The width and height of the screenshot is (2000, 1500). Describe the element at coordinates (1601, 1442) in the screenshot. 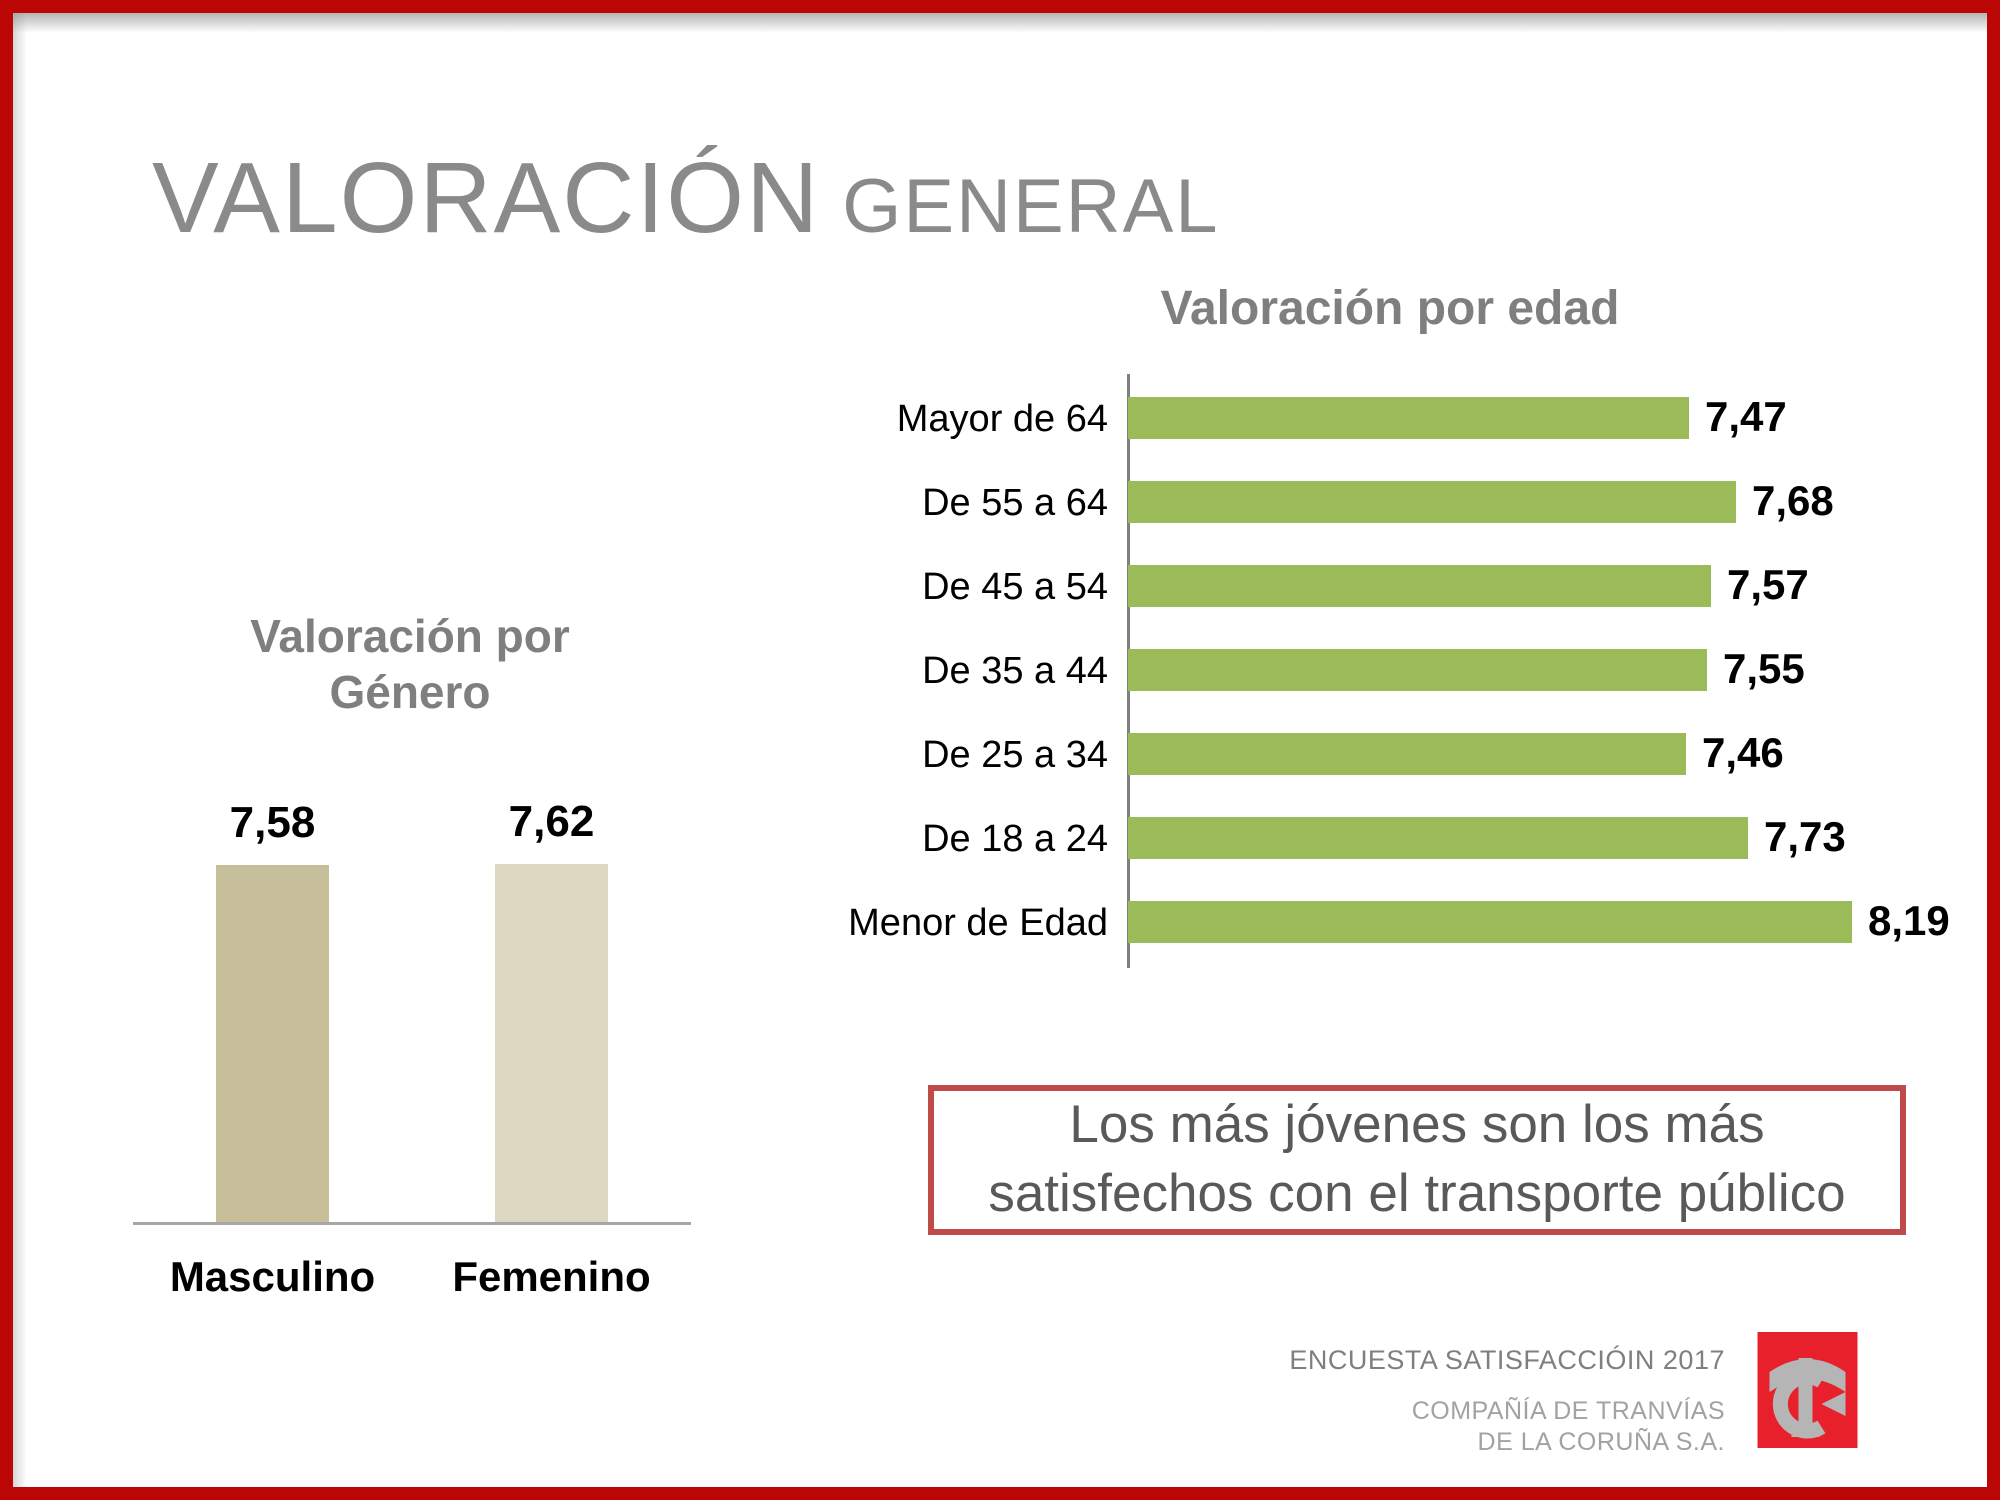

I see `company-name-line2: DE LA CORUÑA S.A.` at that location.